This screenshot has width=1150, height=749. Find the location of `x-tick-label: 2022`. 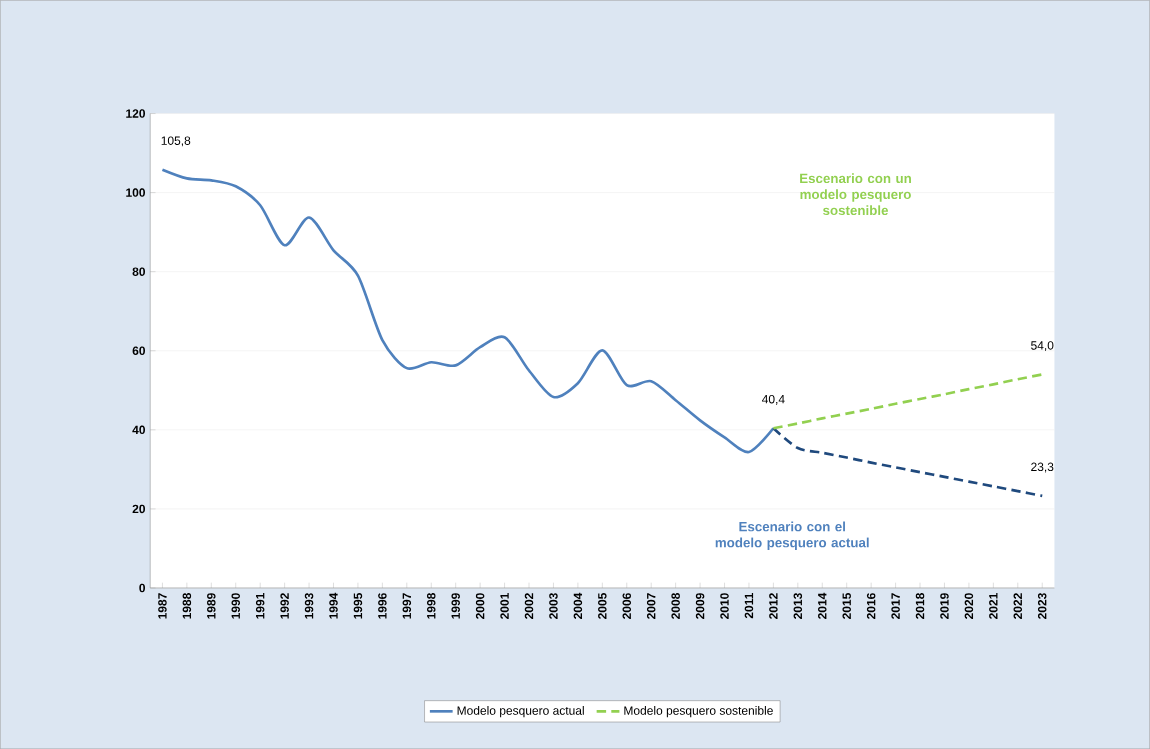

x-tick-label: 2022 is located at coordinates (1018, 606).